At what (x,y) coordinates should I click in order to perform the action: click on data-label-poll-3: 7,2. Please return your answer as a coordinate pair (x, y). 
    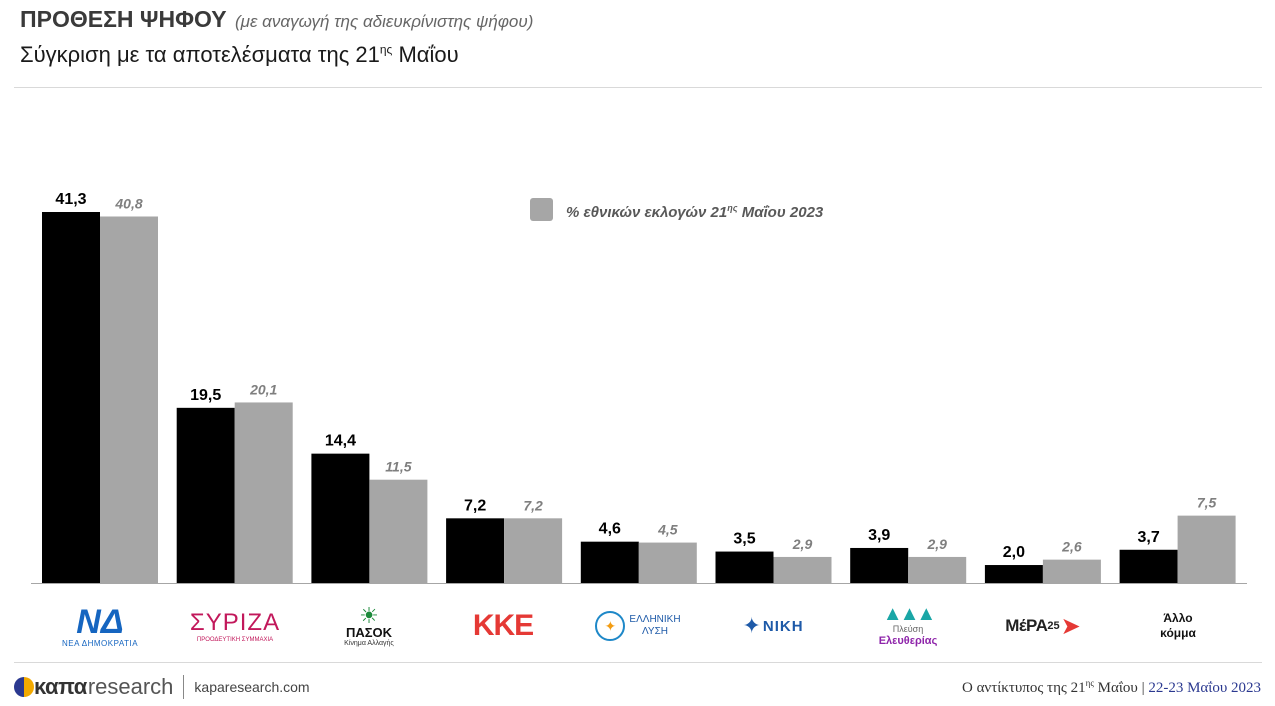
    Looking at the image, I should click on (475, 505).